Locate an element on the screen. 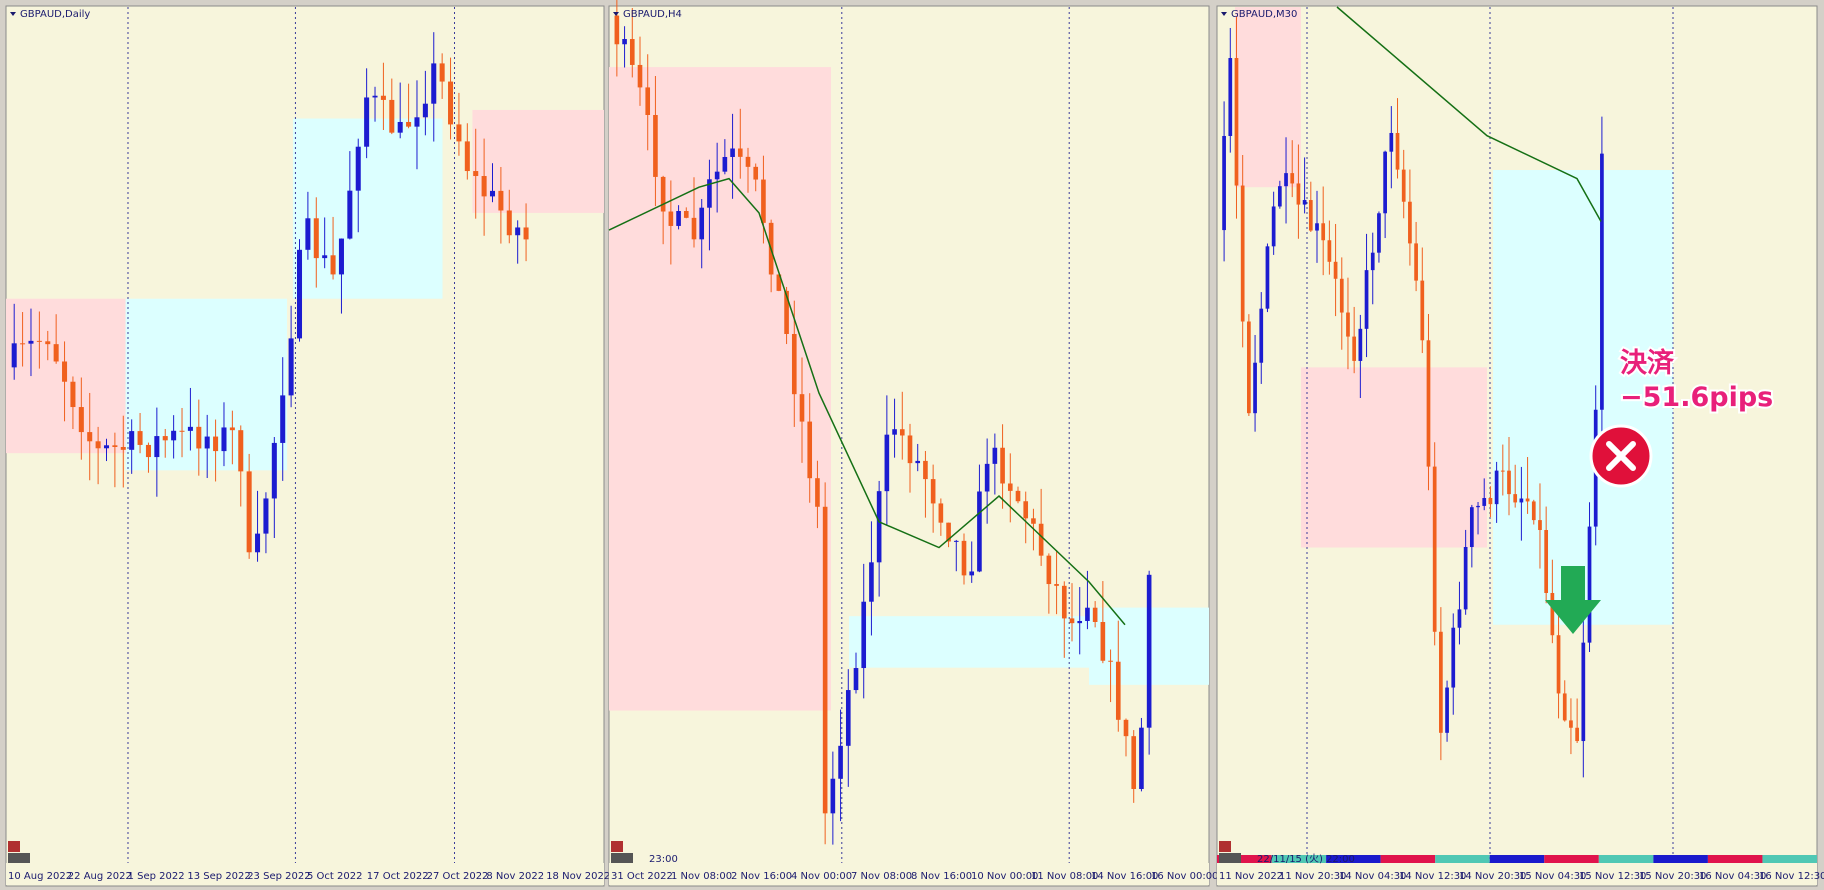 Image resolution: width=1824 pixels, height=890 pixels. x-axis-label: 10 Aug 2022 is located at coordinates (40, 876).